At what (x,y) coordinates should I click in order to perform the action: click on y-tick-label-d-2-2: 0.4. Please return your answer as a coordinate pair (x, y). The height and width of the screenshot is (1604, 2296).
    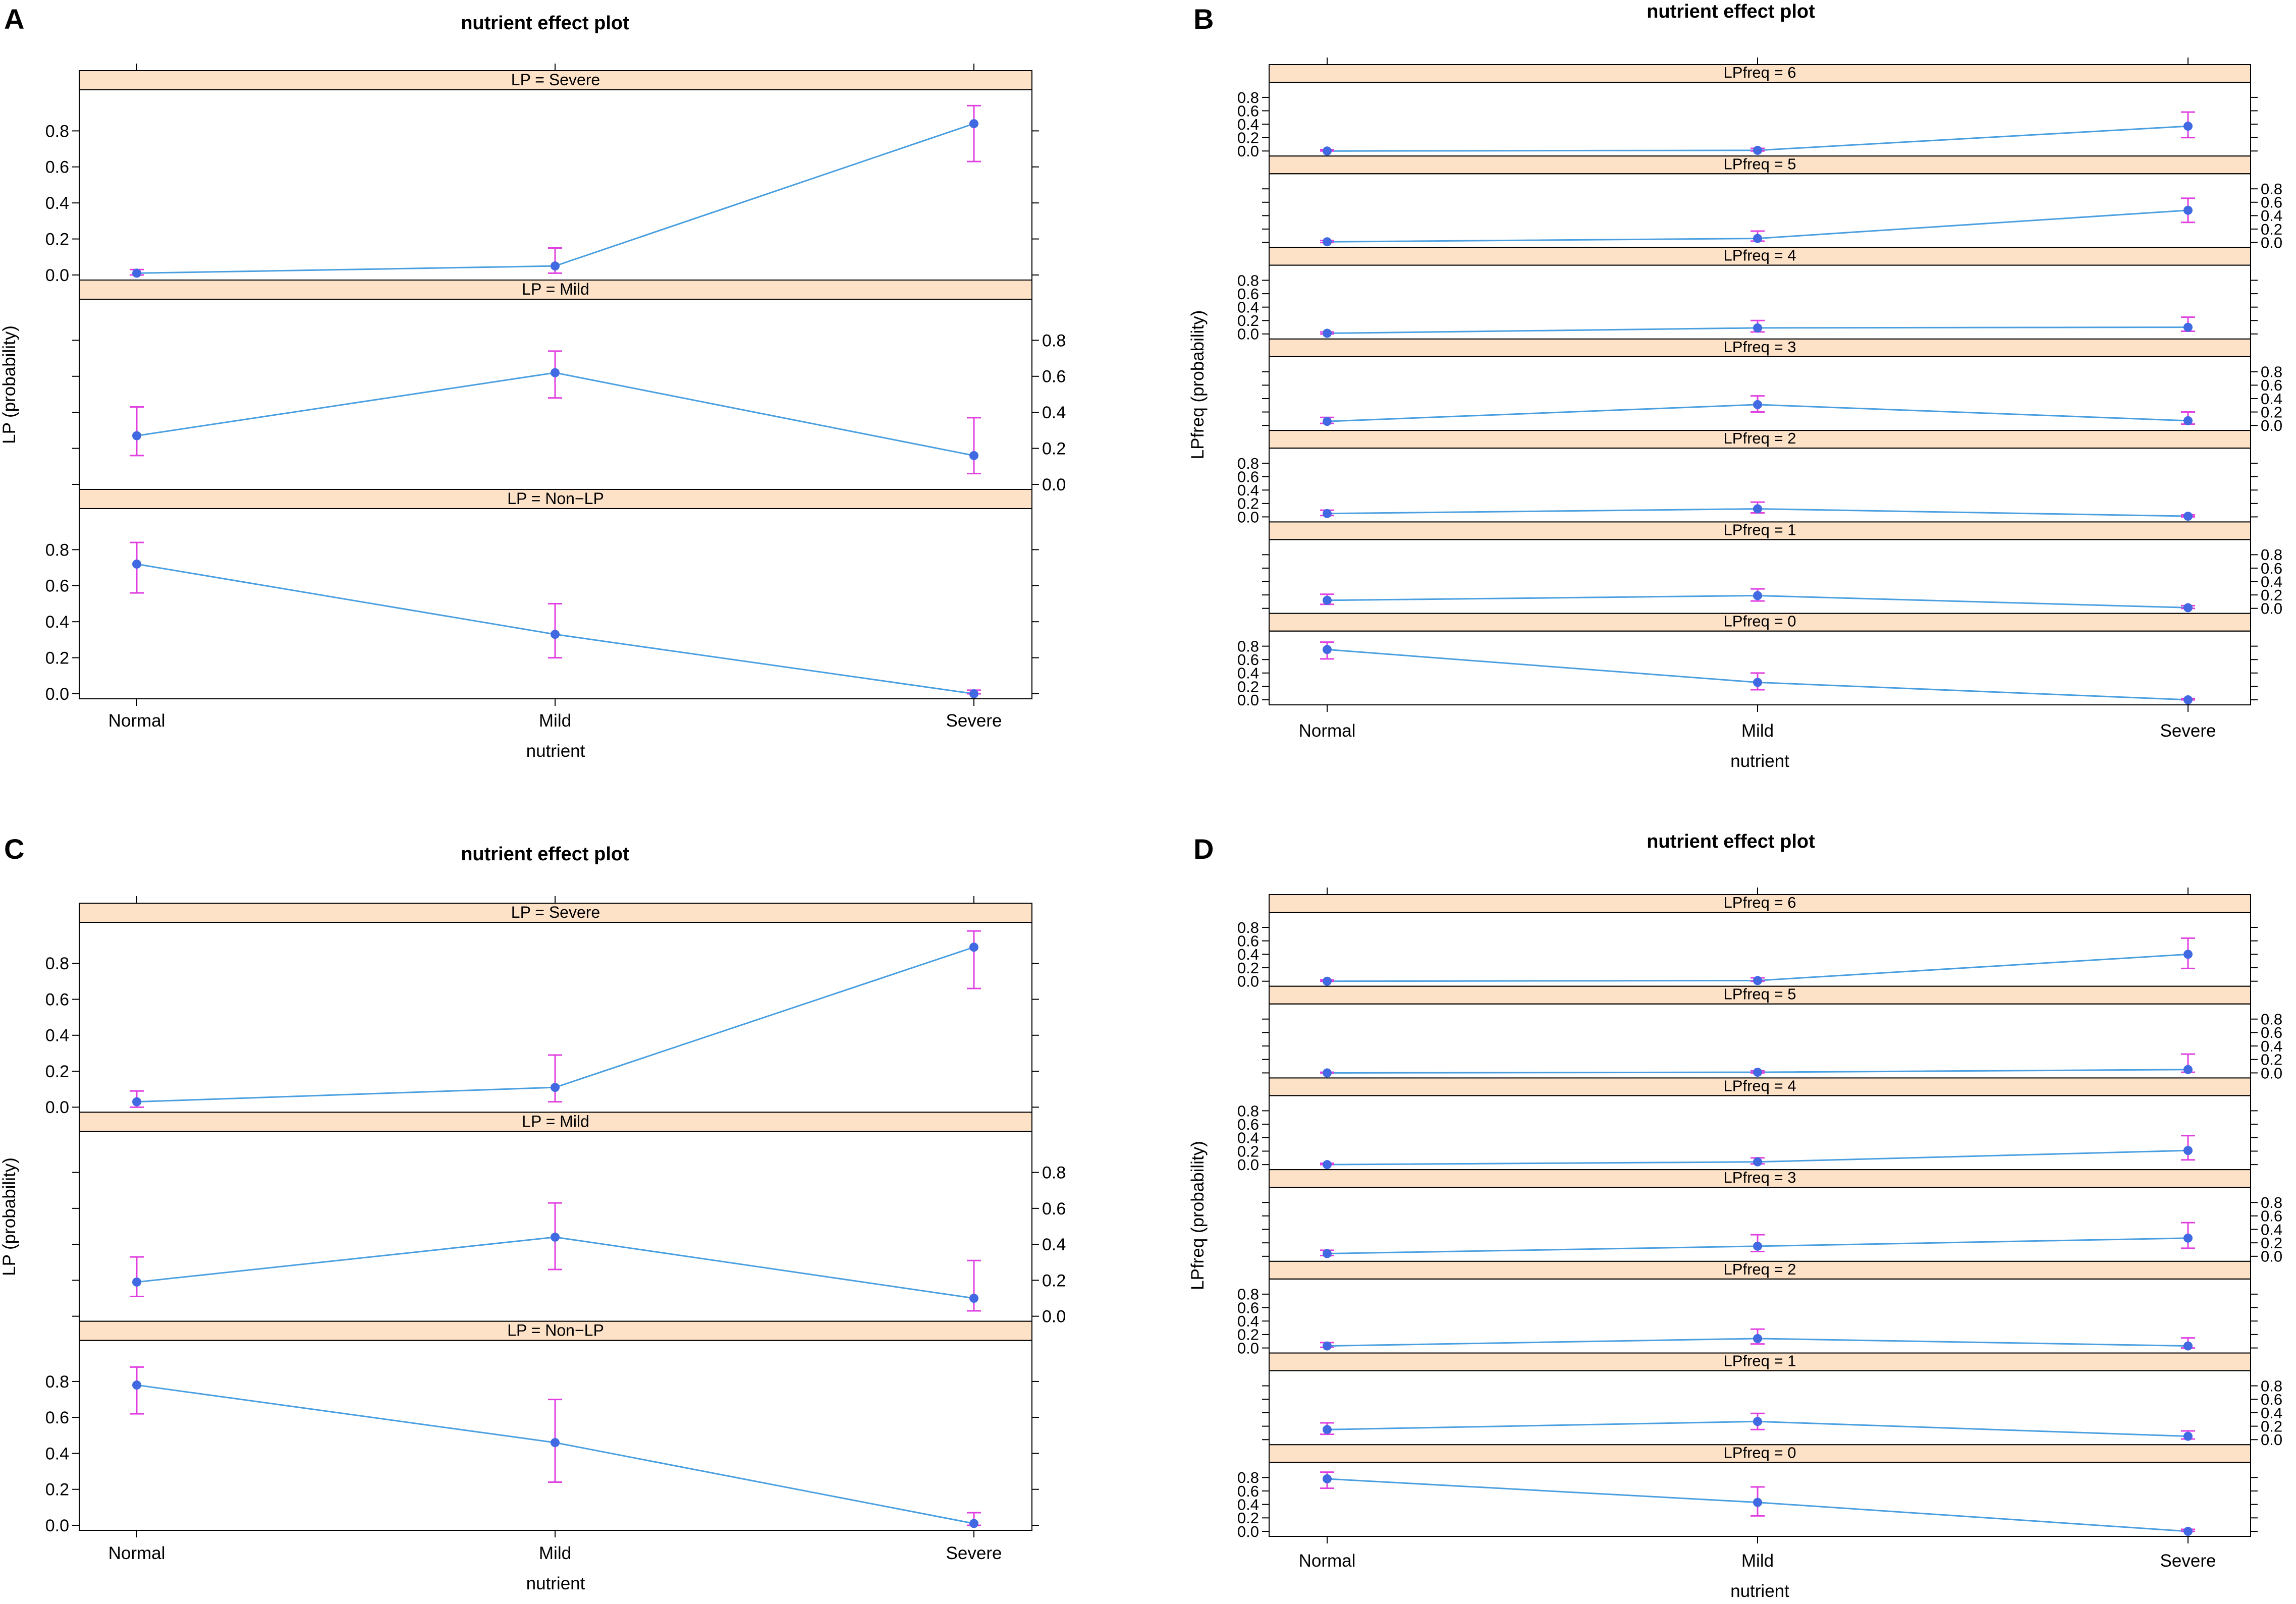
    Looking at the image, I should click on (1248, 1138).